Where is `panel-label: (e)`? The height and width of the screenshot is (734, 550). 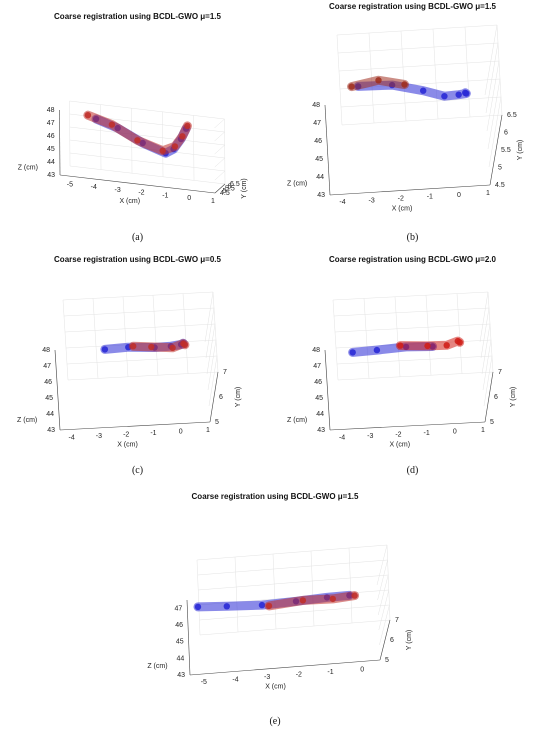 panel-label: (e) is located at coordinates (275, 721).